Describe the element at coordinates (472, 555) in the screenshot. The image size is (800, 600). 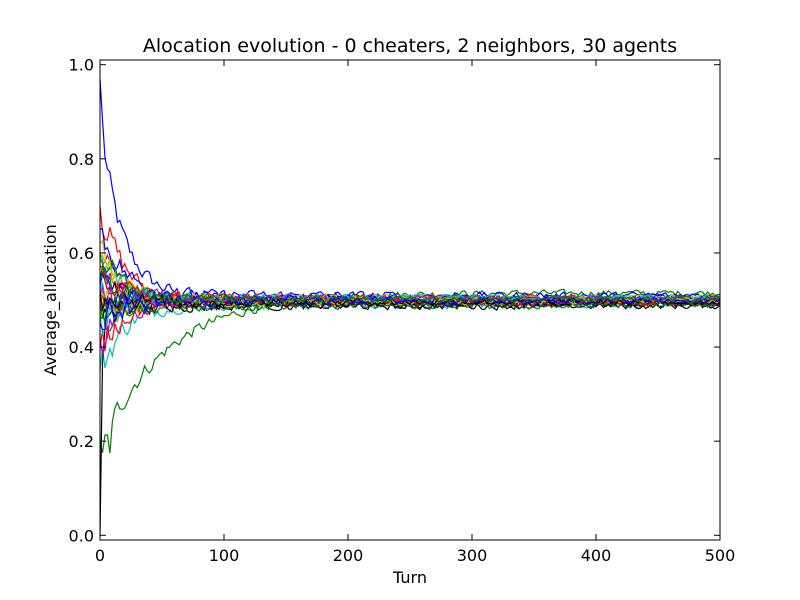
I see `x-tick-label: 300` at that location.